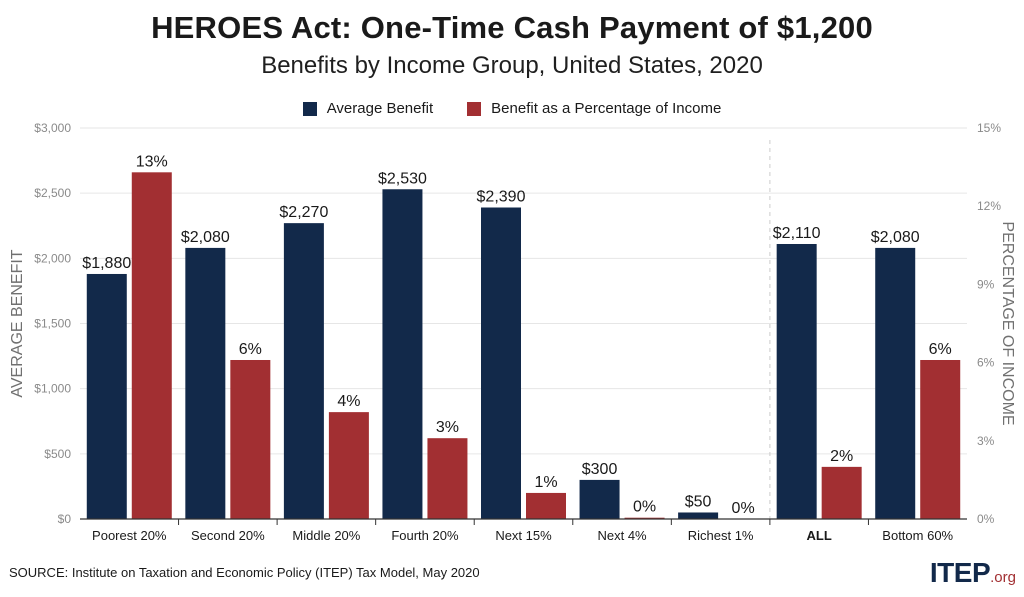 Image resolution: width=1024 pixels, height=597 pixels. I want to click on category-label: Next 15%, so click(523, 535).